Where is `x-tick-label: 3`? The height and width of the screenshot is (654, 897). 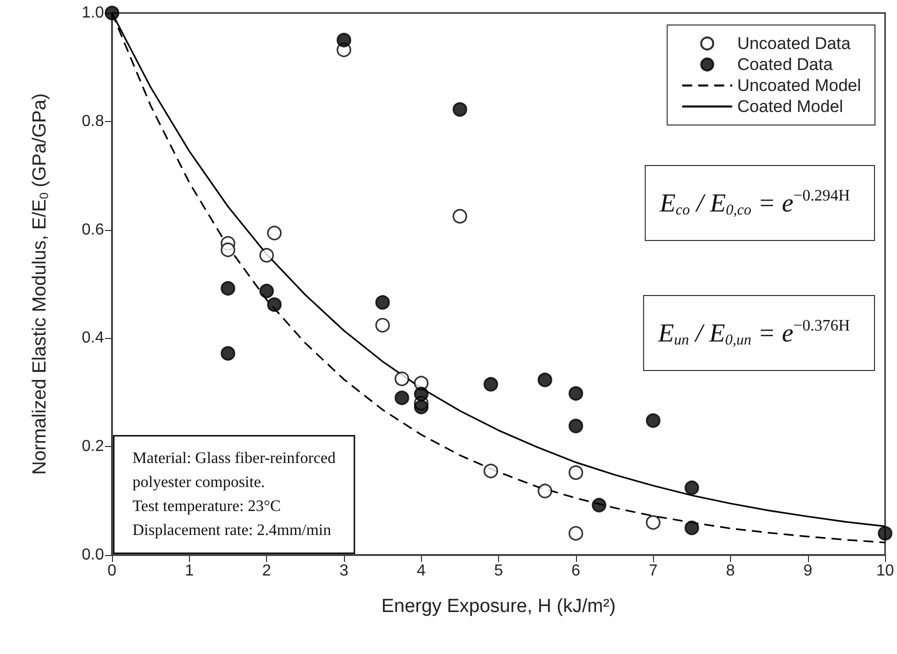 x-tick-label: 3 is located at coordinates (343, 571).